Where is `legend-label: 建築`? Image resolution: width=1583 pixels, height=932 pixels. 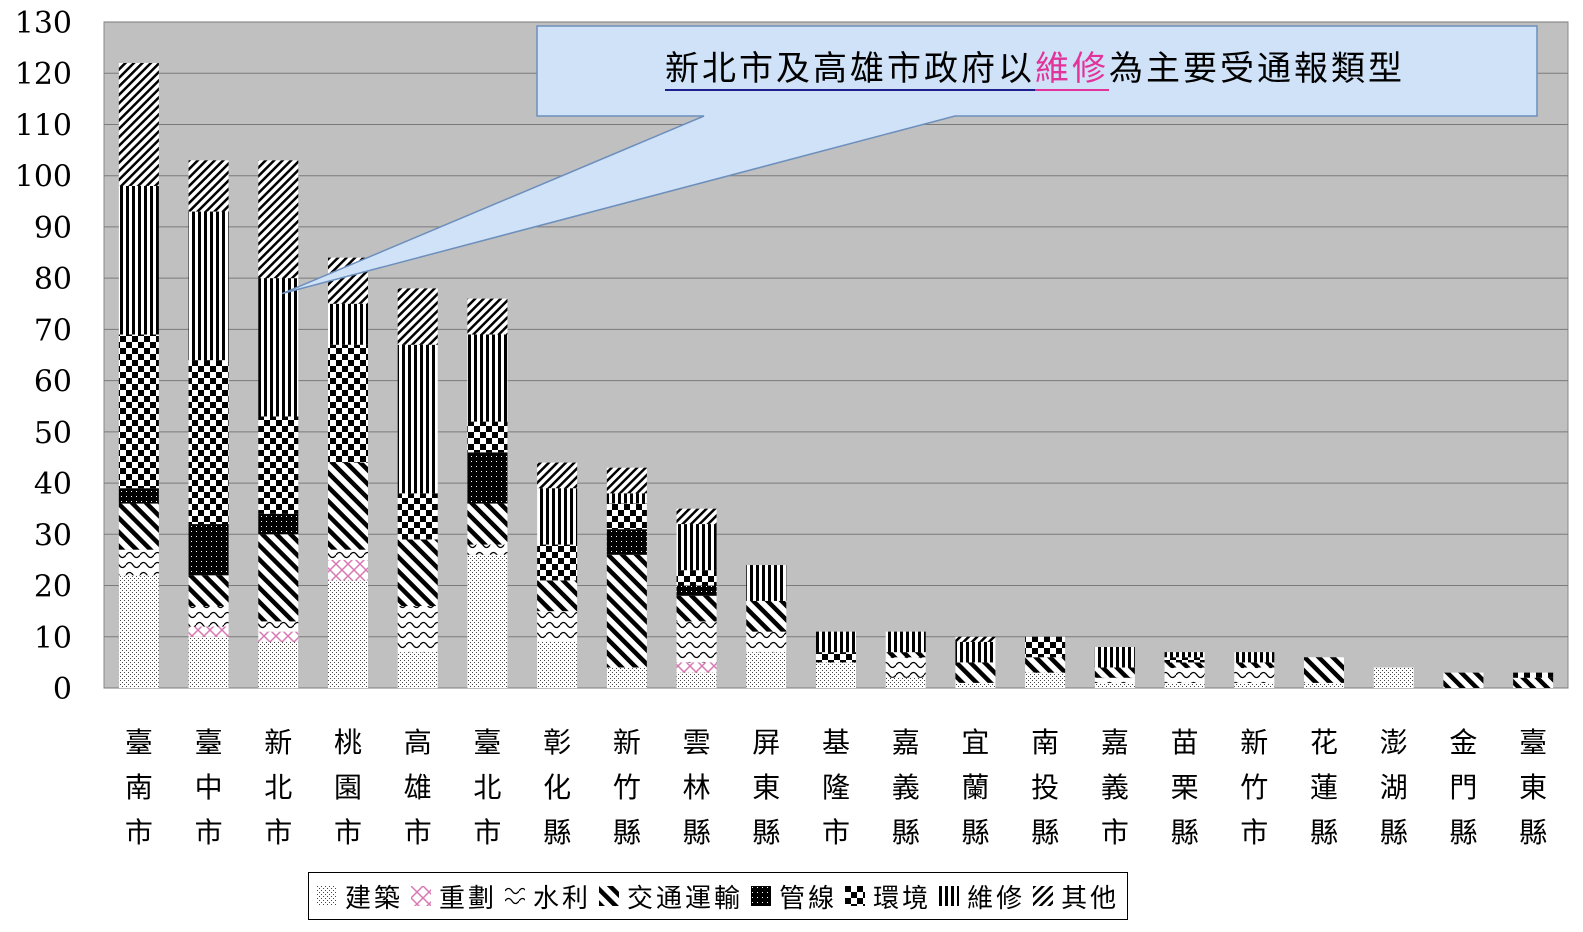
legend-label: 建築 is located at coordinates (374, 898).